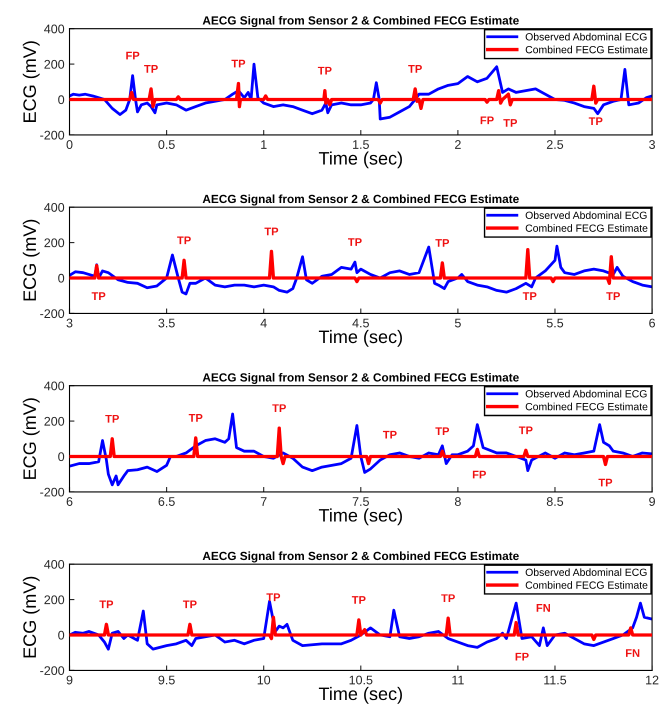  I want to click on x-tick-label: 7, so click(263, 501).